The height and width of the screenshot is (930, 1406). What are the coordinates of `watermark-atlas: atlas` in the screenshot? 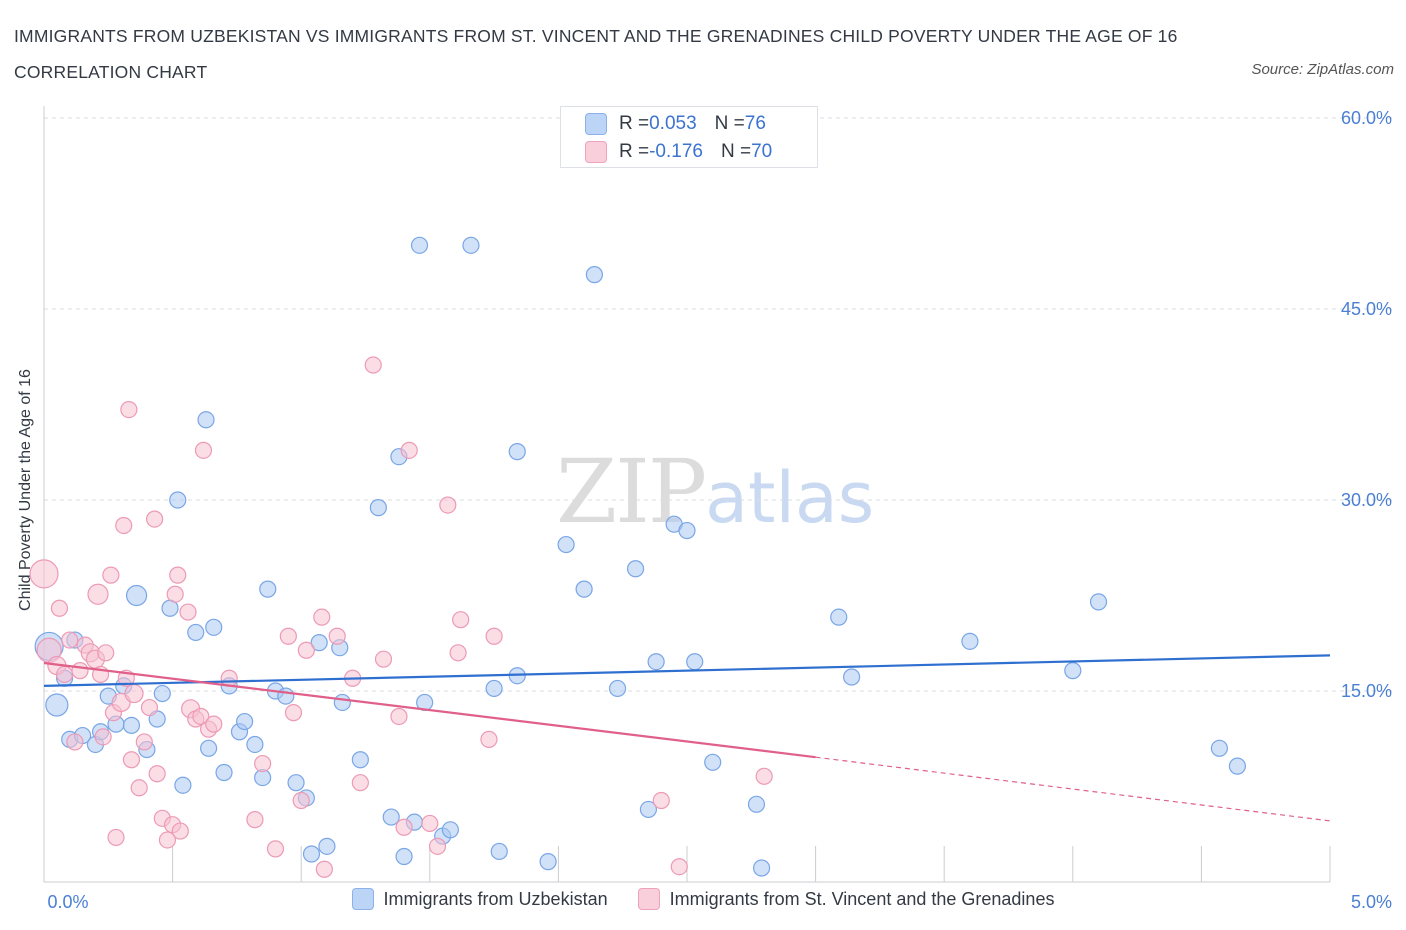 It's located at (790, 498).